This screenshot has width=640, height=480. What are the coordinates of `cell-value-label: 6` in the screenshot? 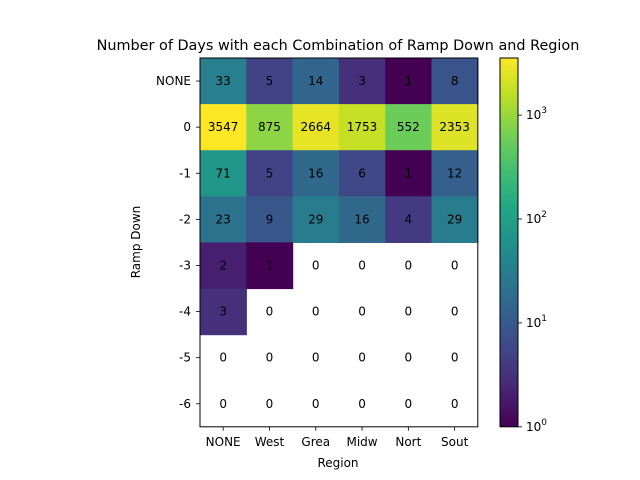 It's located at (362, 173).